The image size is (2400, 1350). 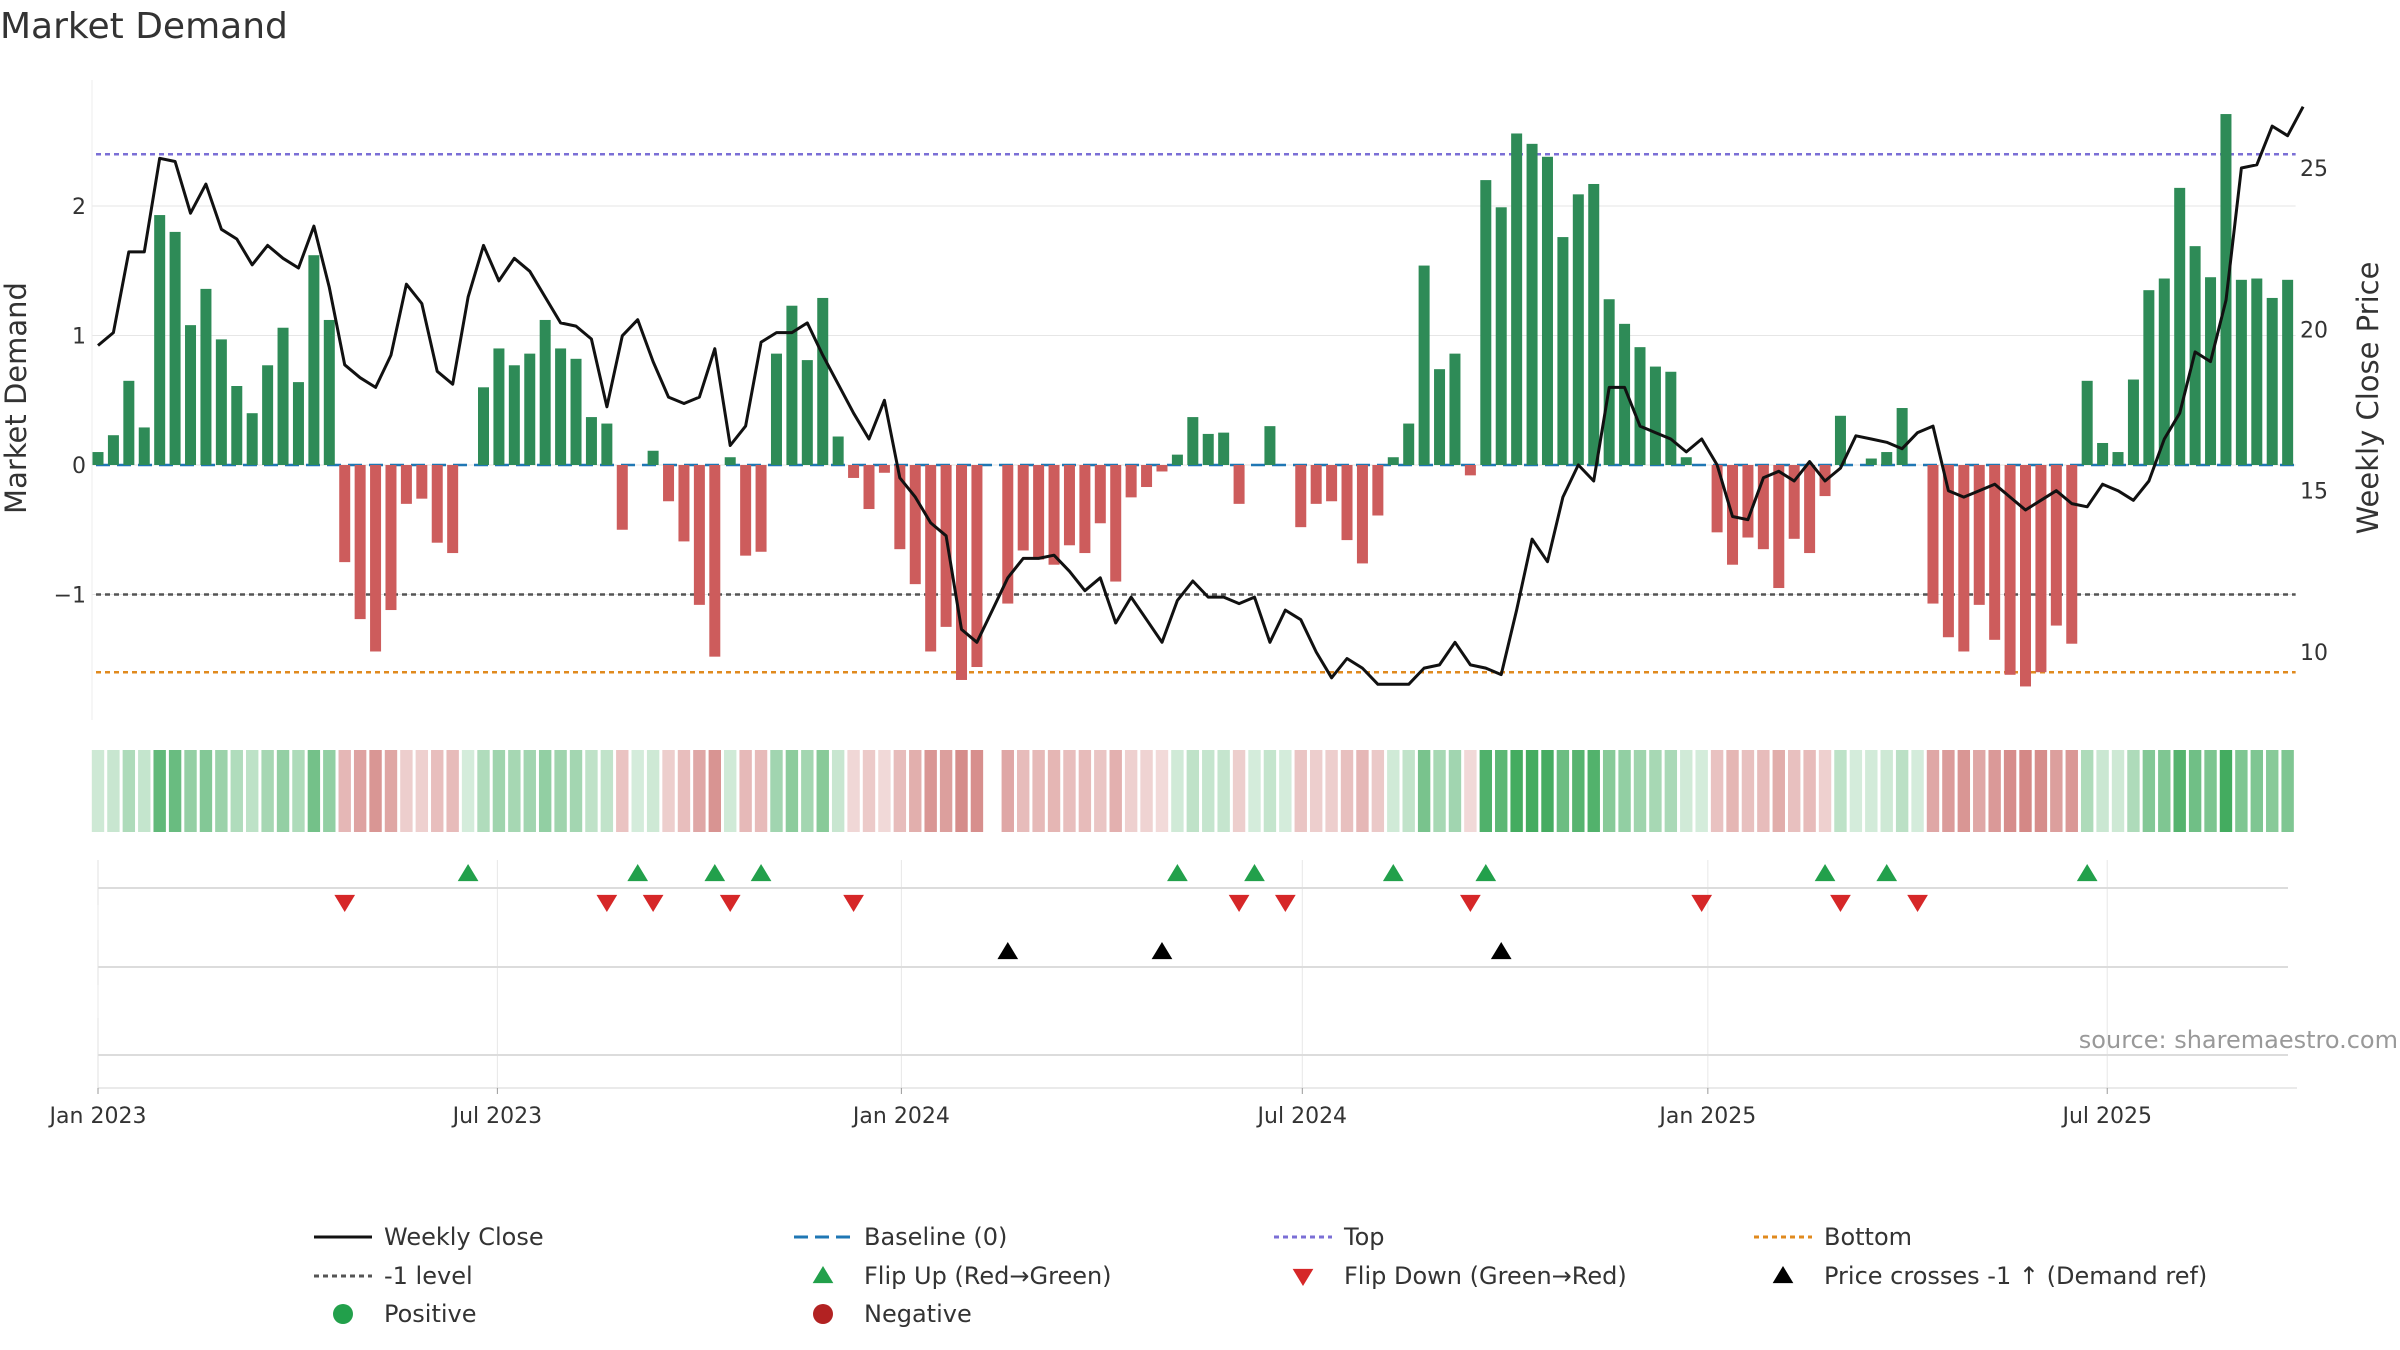 What do you see at coordinates (144, 26) in the screenshot?
I see `chart-title: Market Demand` at bounding box center [144, 26].